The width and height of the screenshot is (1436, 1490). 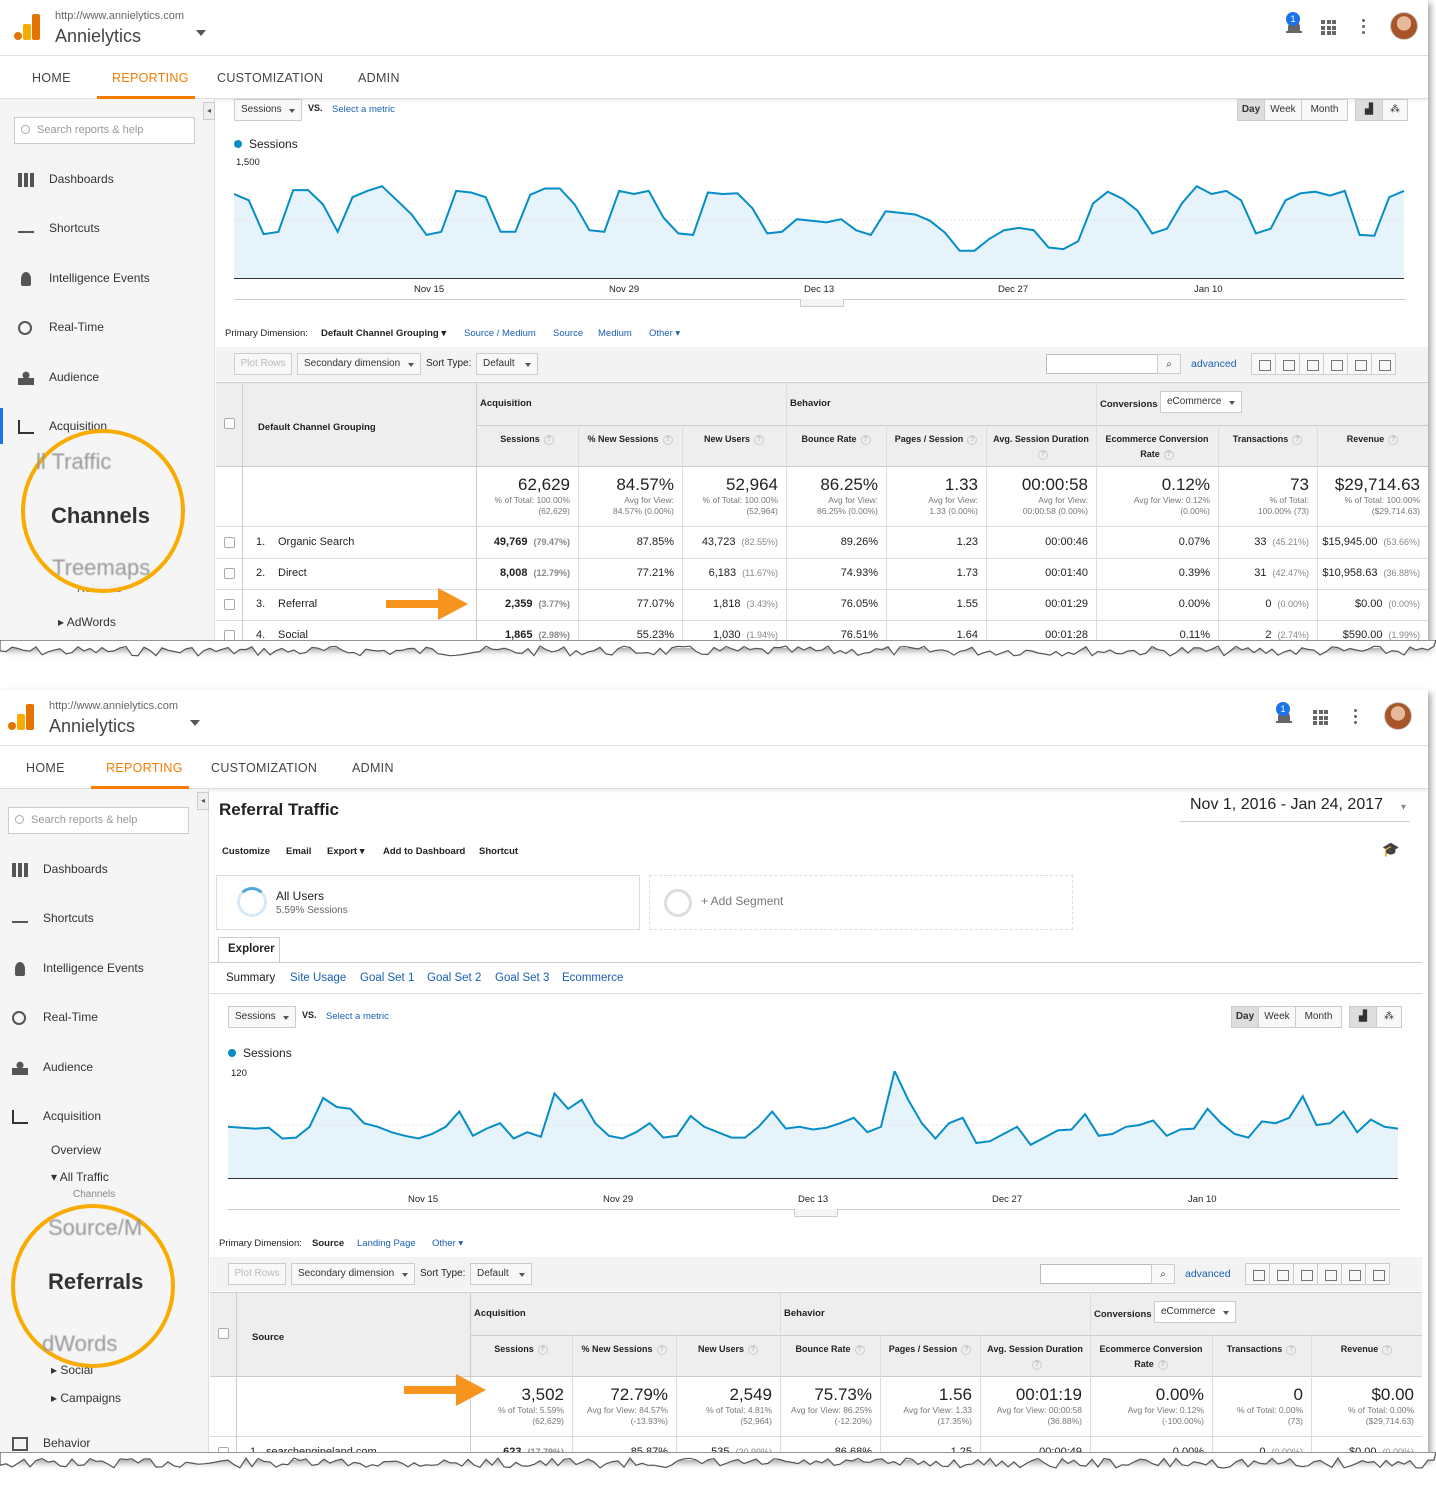 I want to click on select-metric-link: Select a metric, so click(x=357, y=1016).